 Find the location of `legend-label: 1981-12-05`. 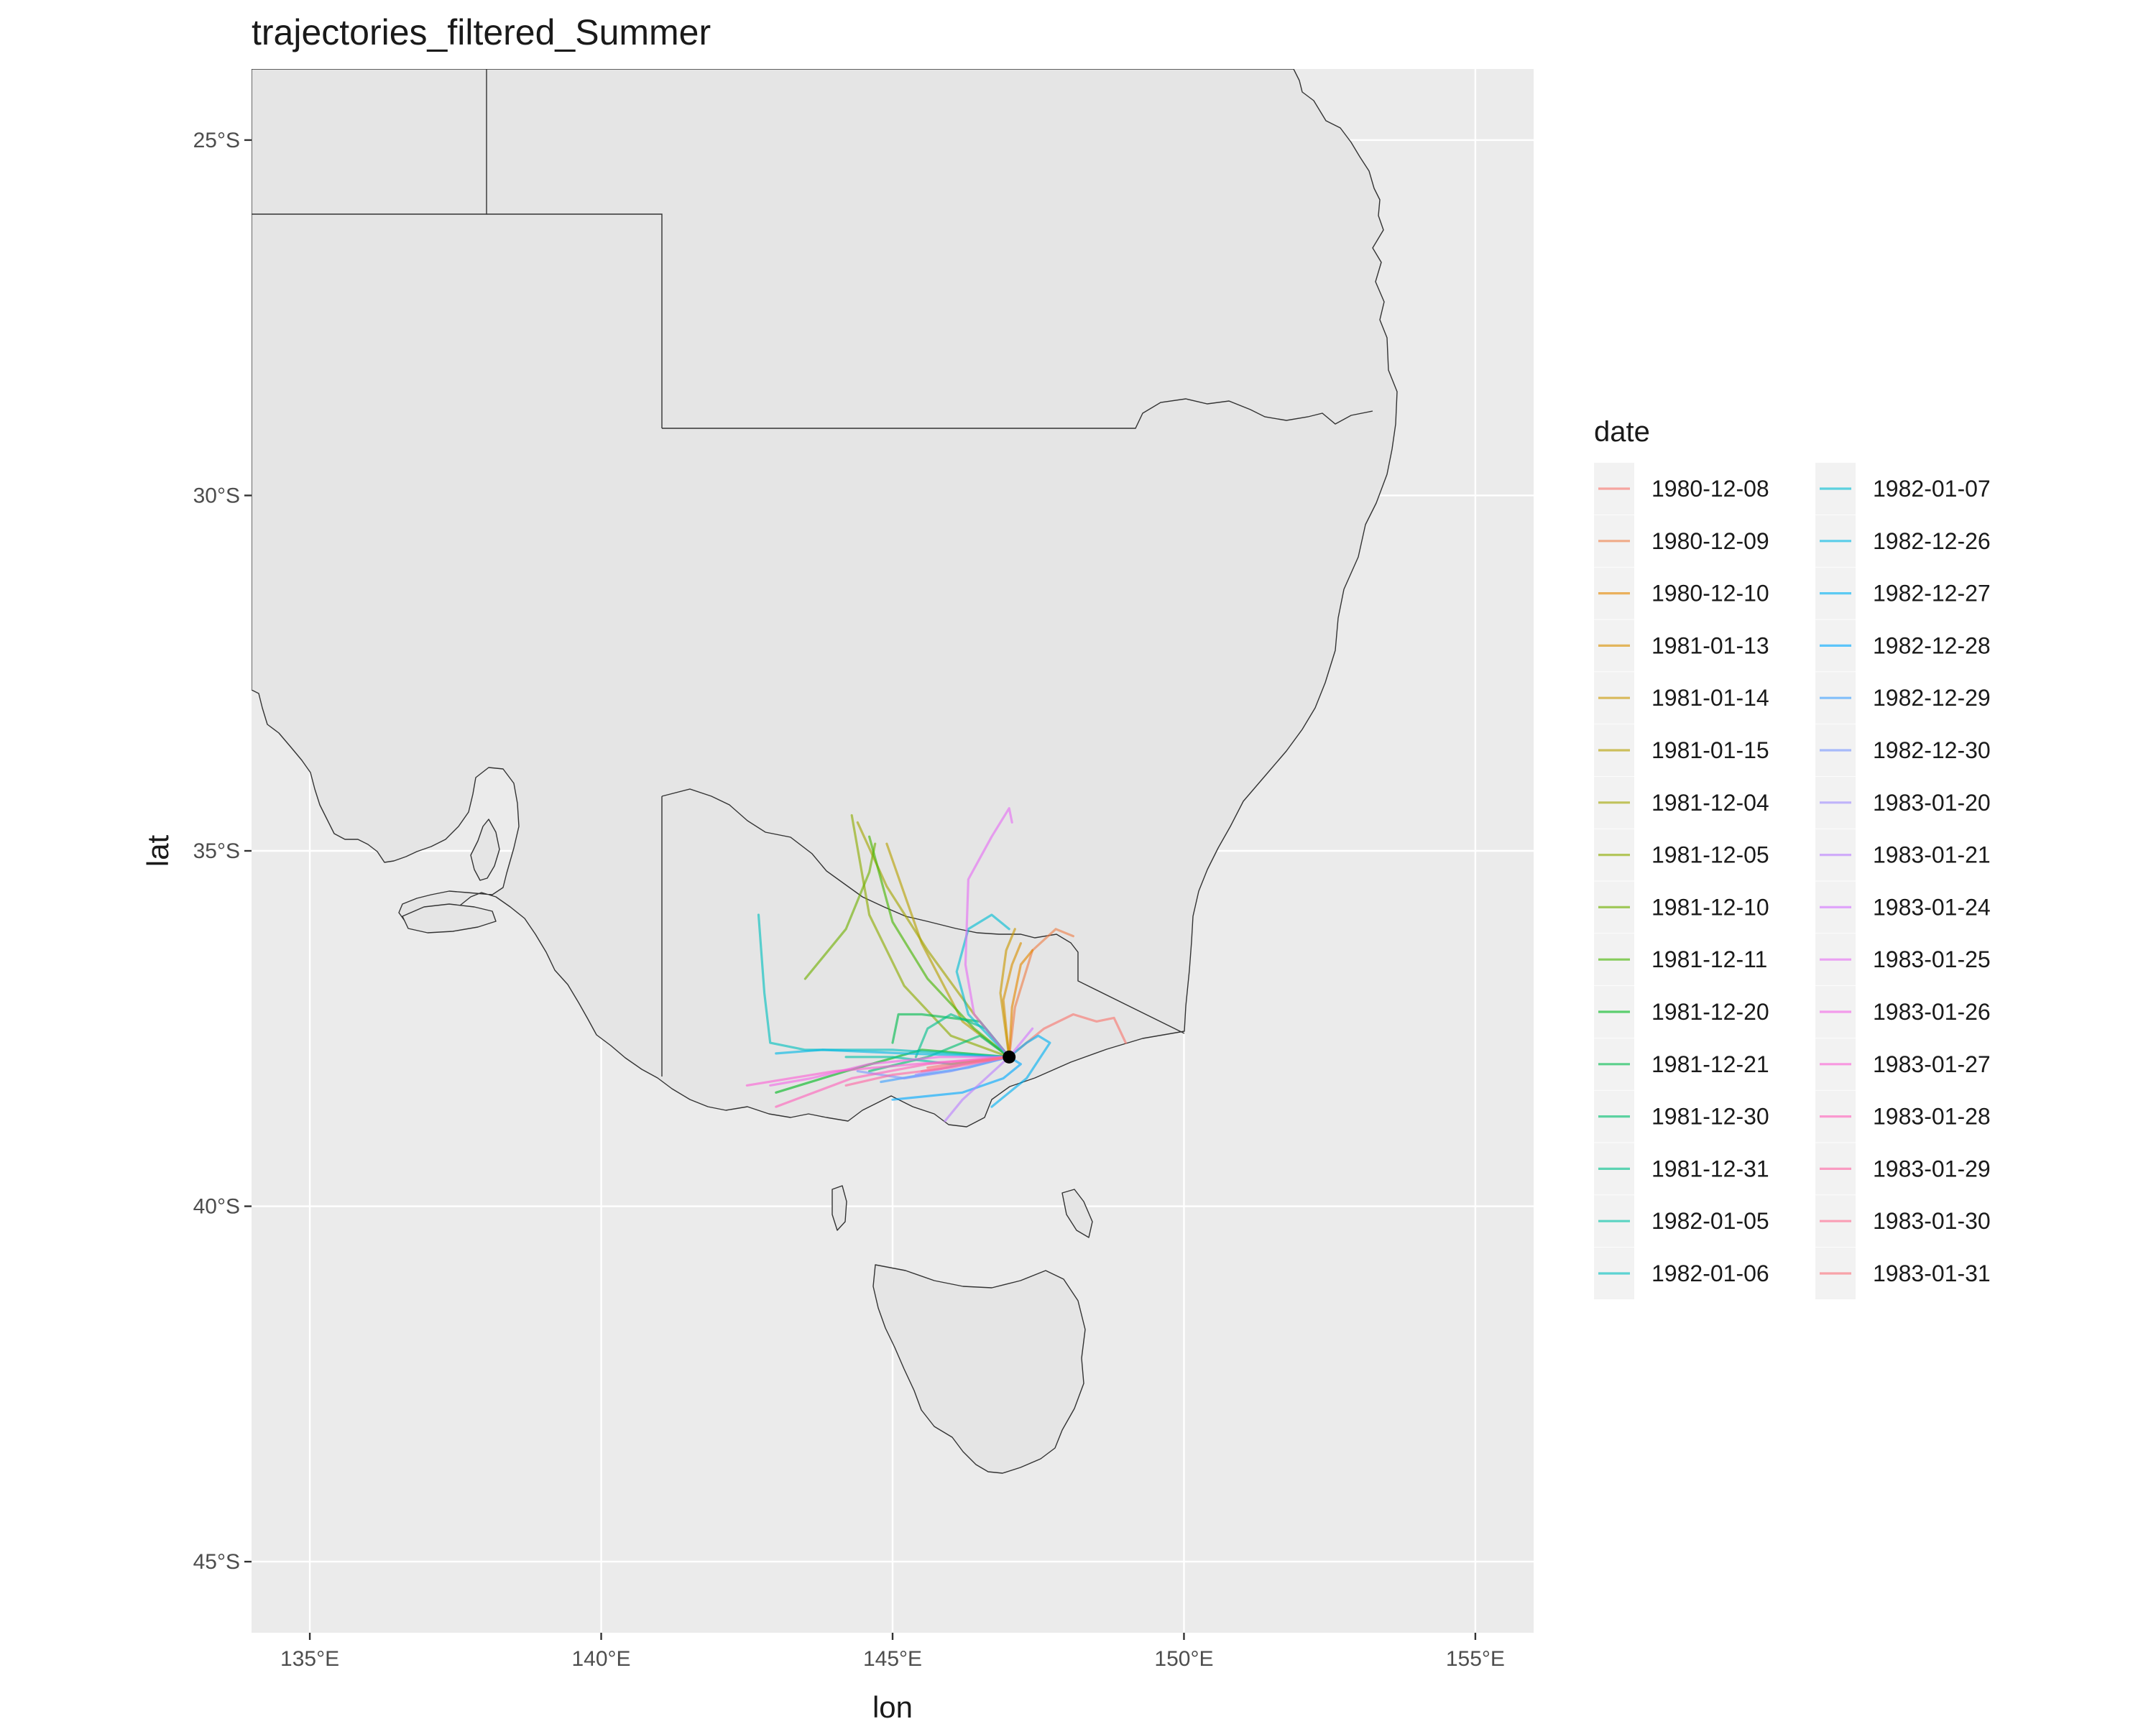

legend-label: 1981-12-05 is located at coordinates (1710, 855).